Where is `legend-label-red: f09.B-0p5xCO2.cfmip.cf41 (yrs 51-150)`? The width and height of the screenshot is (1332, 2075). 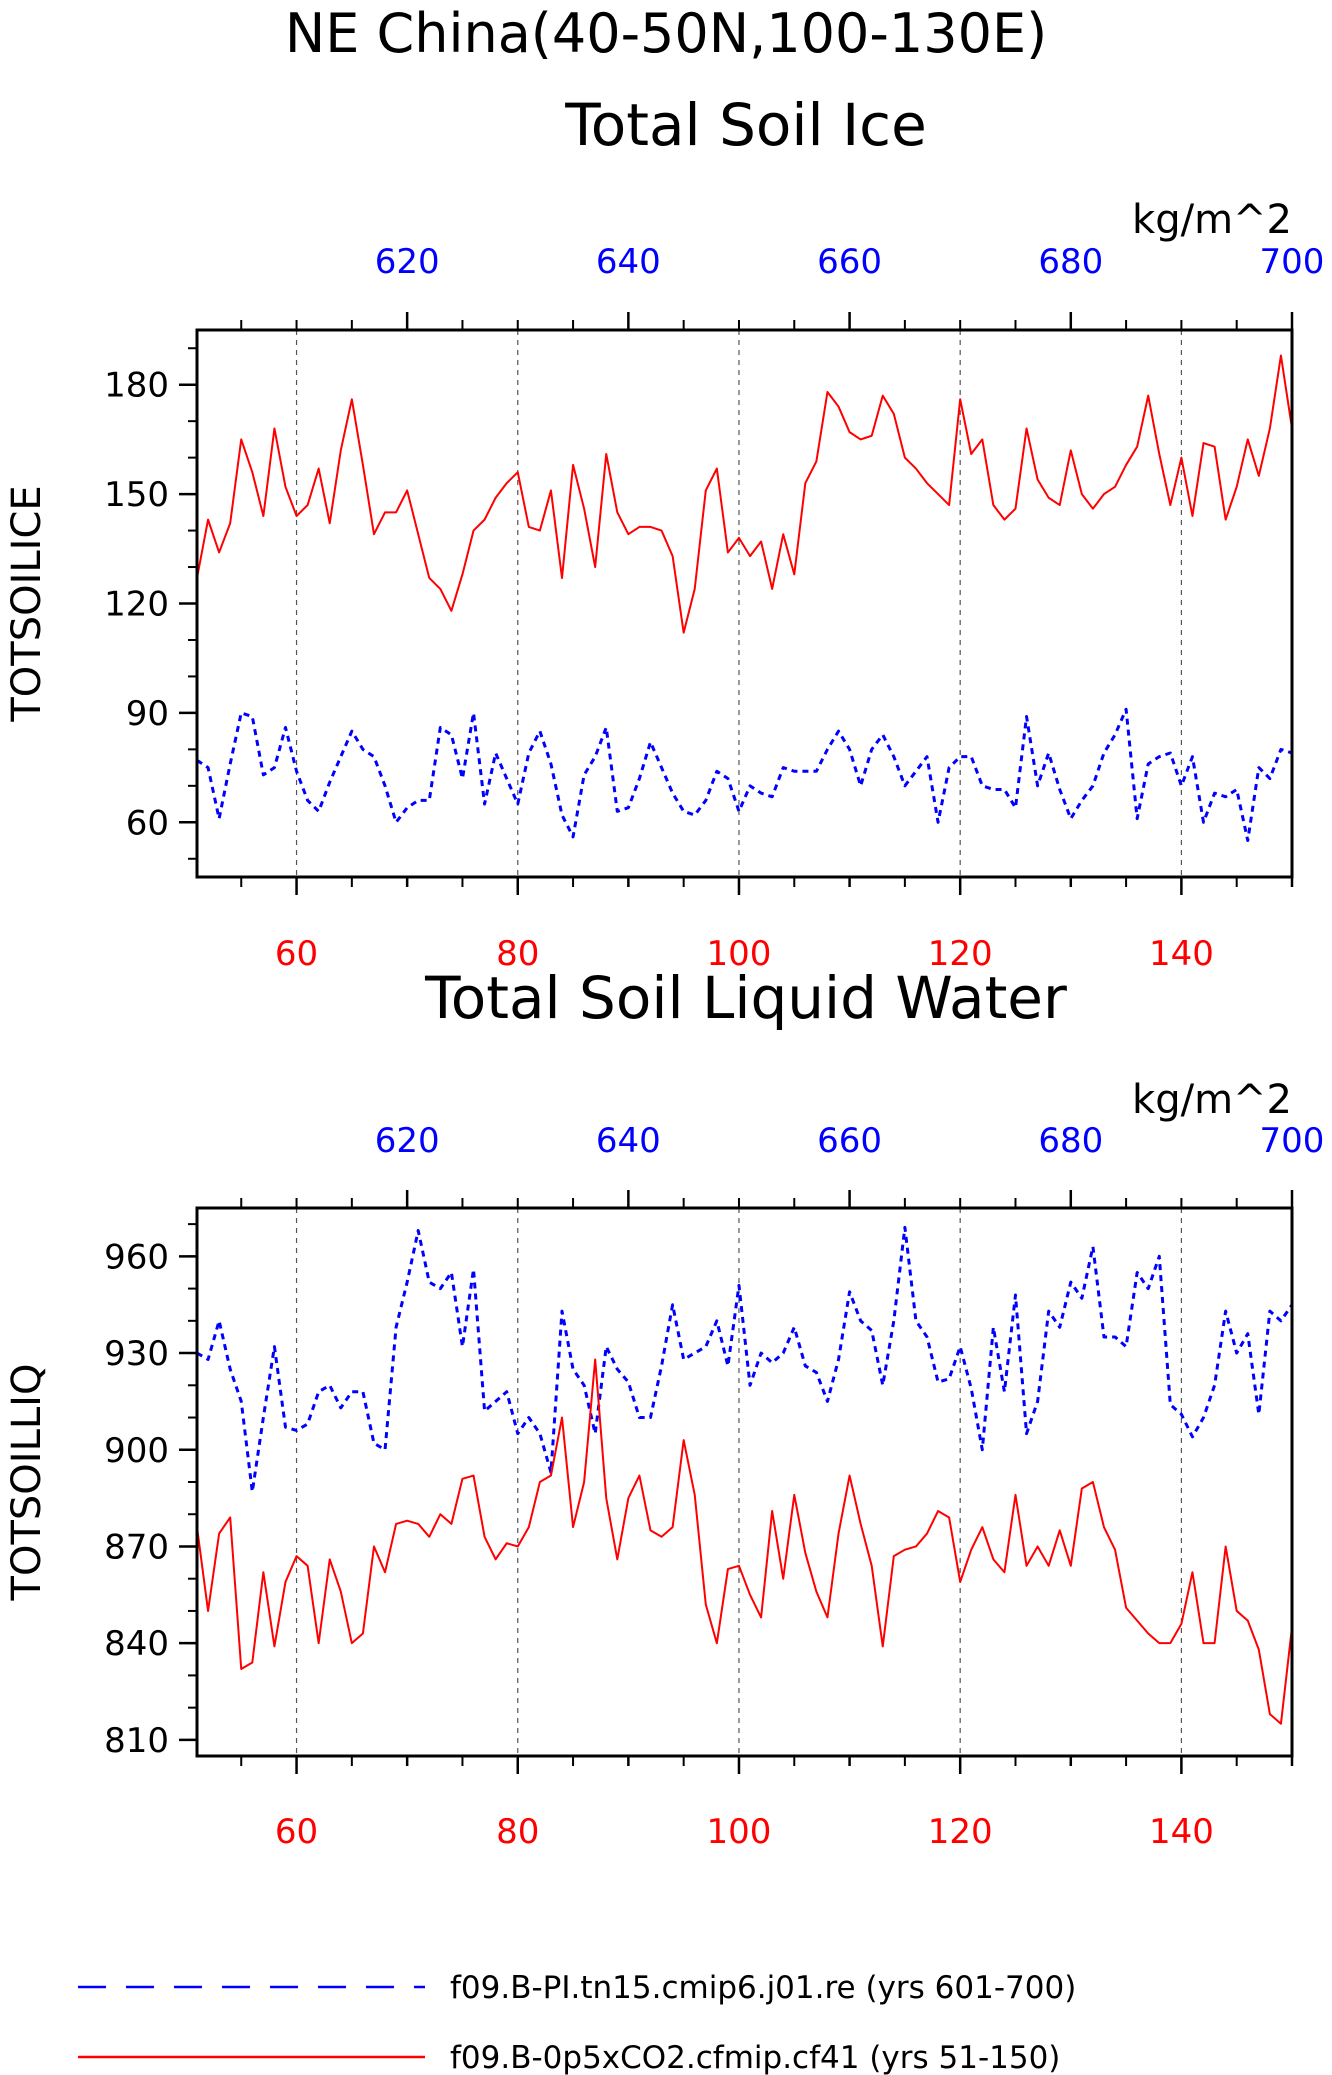
legend-label-red: f09.B-0p5xCO2.cfmip.cf41 (yrs 51-150) is located at coordinates (755, 2057).